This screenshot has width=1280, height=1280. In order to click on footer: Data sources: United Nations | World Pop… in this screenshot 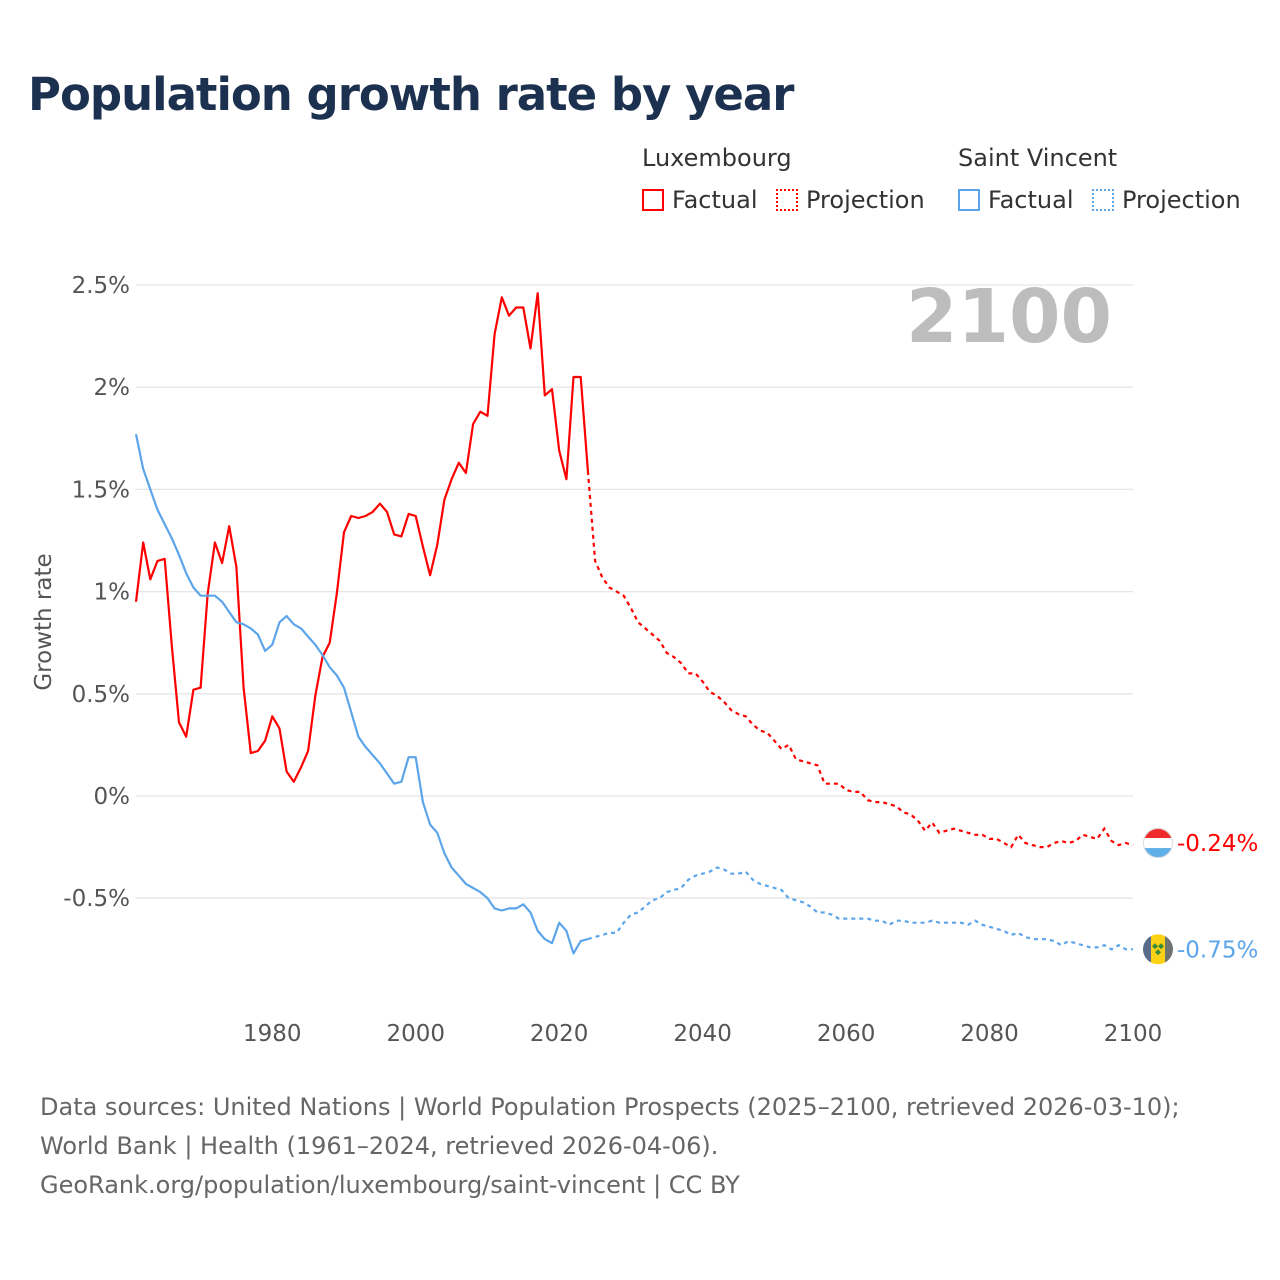, I will do `click(640, 1146)`.